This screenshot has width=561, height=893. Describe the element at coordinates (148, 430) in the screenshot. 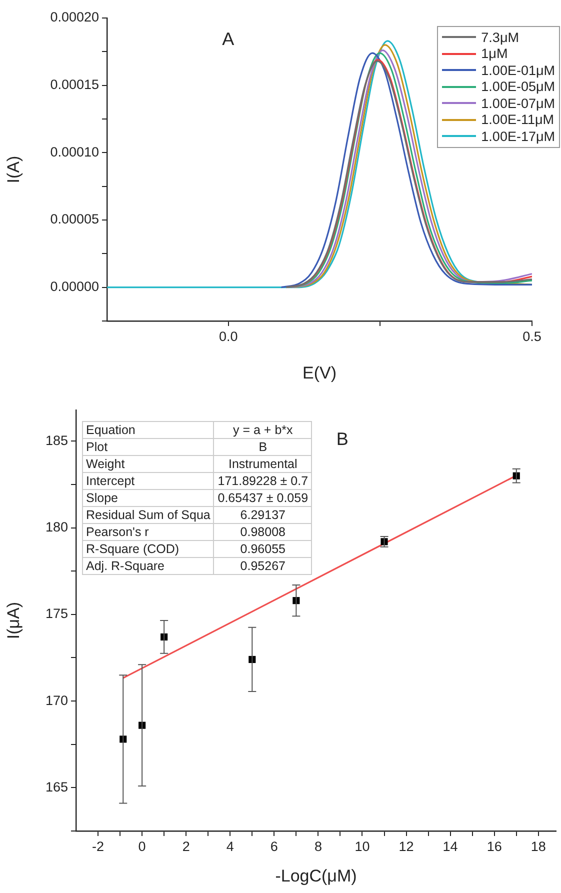

I see `annotation: Equation` at that location.